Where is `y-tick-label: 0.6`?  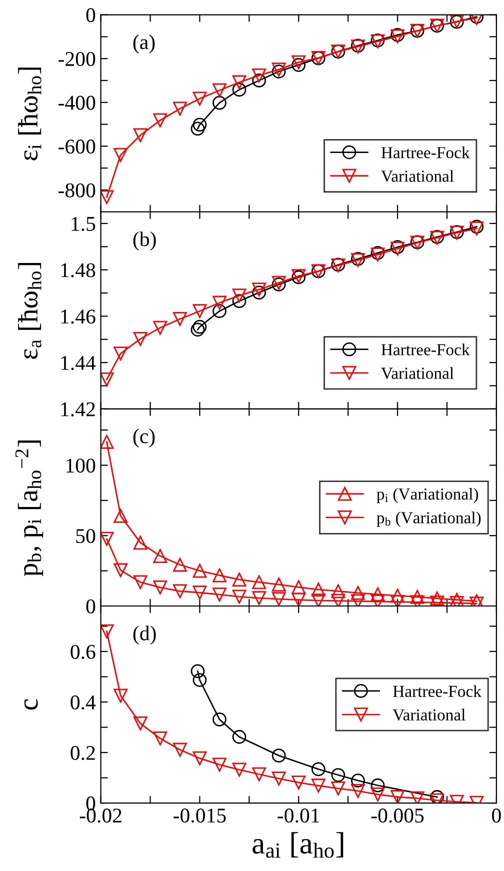
y-tick-label: 0.6 is located at coordinates (83, 651).